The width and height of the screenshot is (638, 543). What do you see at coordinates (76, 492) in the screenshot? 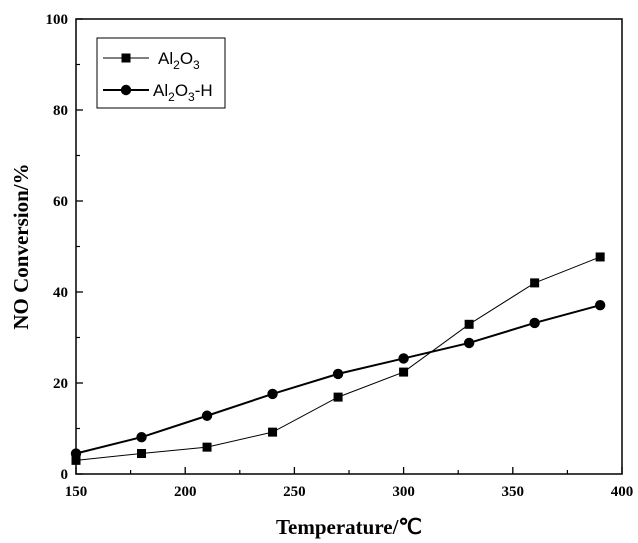
I see `x-tick-label: 150` at bounding box center [76, 492].